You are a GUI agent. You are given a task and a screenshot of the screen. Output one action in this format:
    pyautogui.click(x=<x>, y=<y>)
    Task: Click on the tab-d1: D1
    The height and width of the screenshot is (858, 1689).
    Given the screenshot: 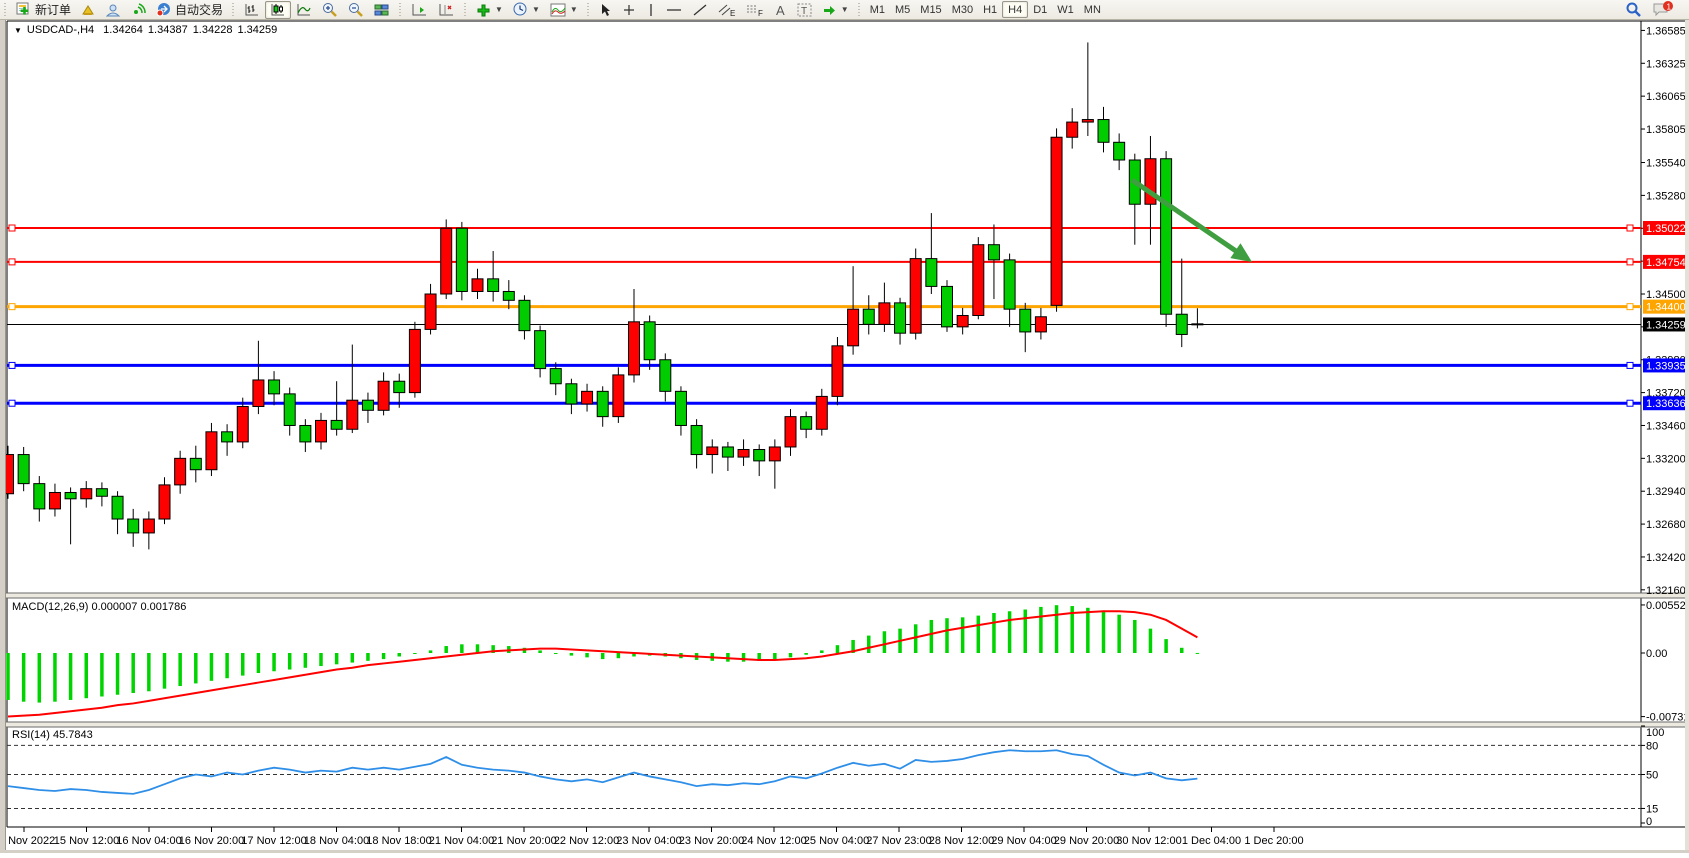 What is the action you would take?
    pyautogui.click(x=1040, y=9)
    